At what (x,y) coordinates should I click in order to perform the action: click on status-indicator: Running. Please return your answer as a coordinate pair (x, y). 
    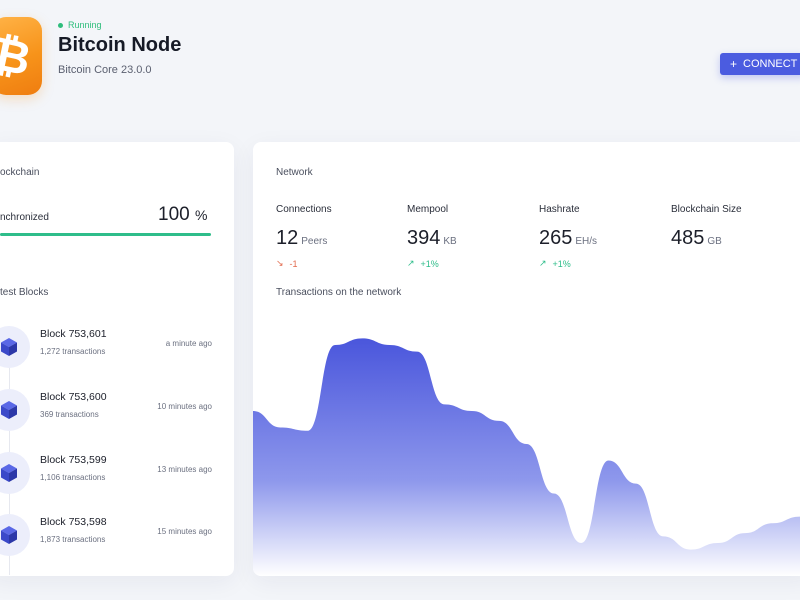
    Looking at the image, I should click on (80, 25).